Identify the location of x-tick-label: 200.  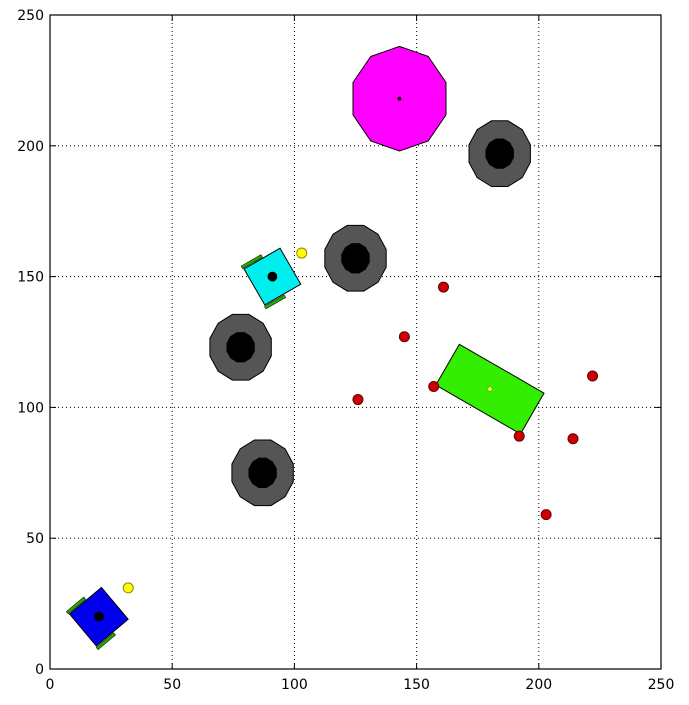
(538, 685).